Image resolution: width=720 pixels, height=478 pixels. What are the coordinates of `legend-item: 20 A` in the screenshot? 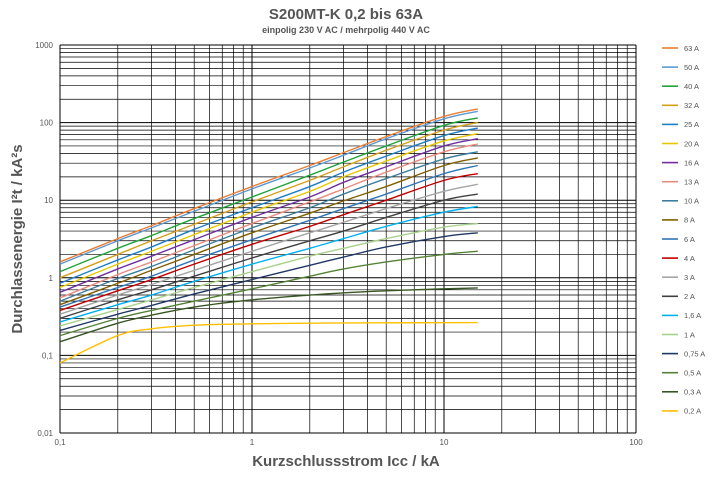 It's located at (680, 143).